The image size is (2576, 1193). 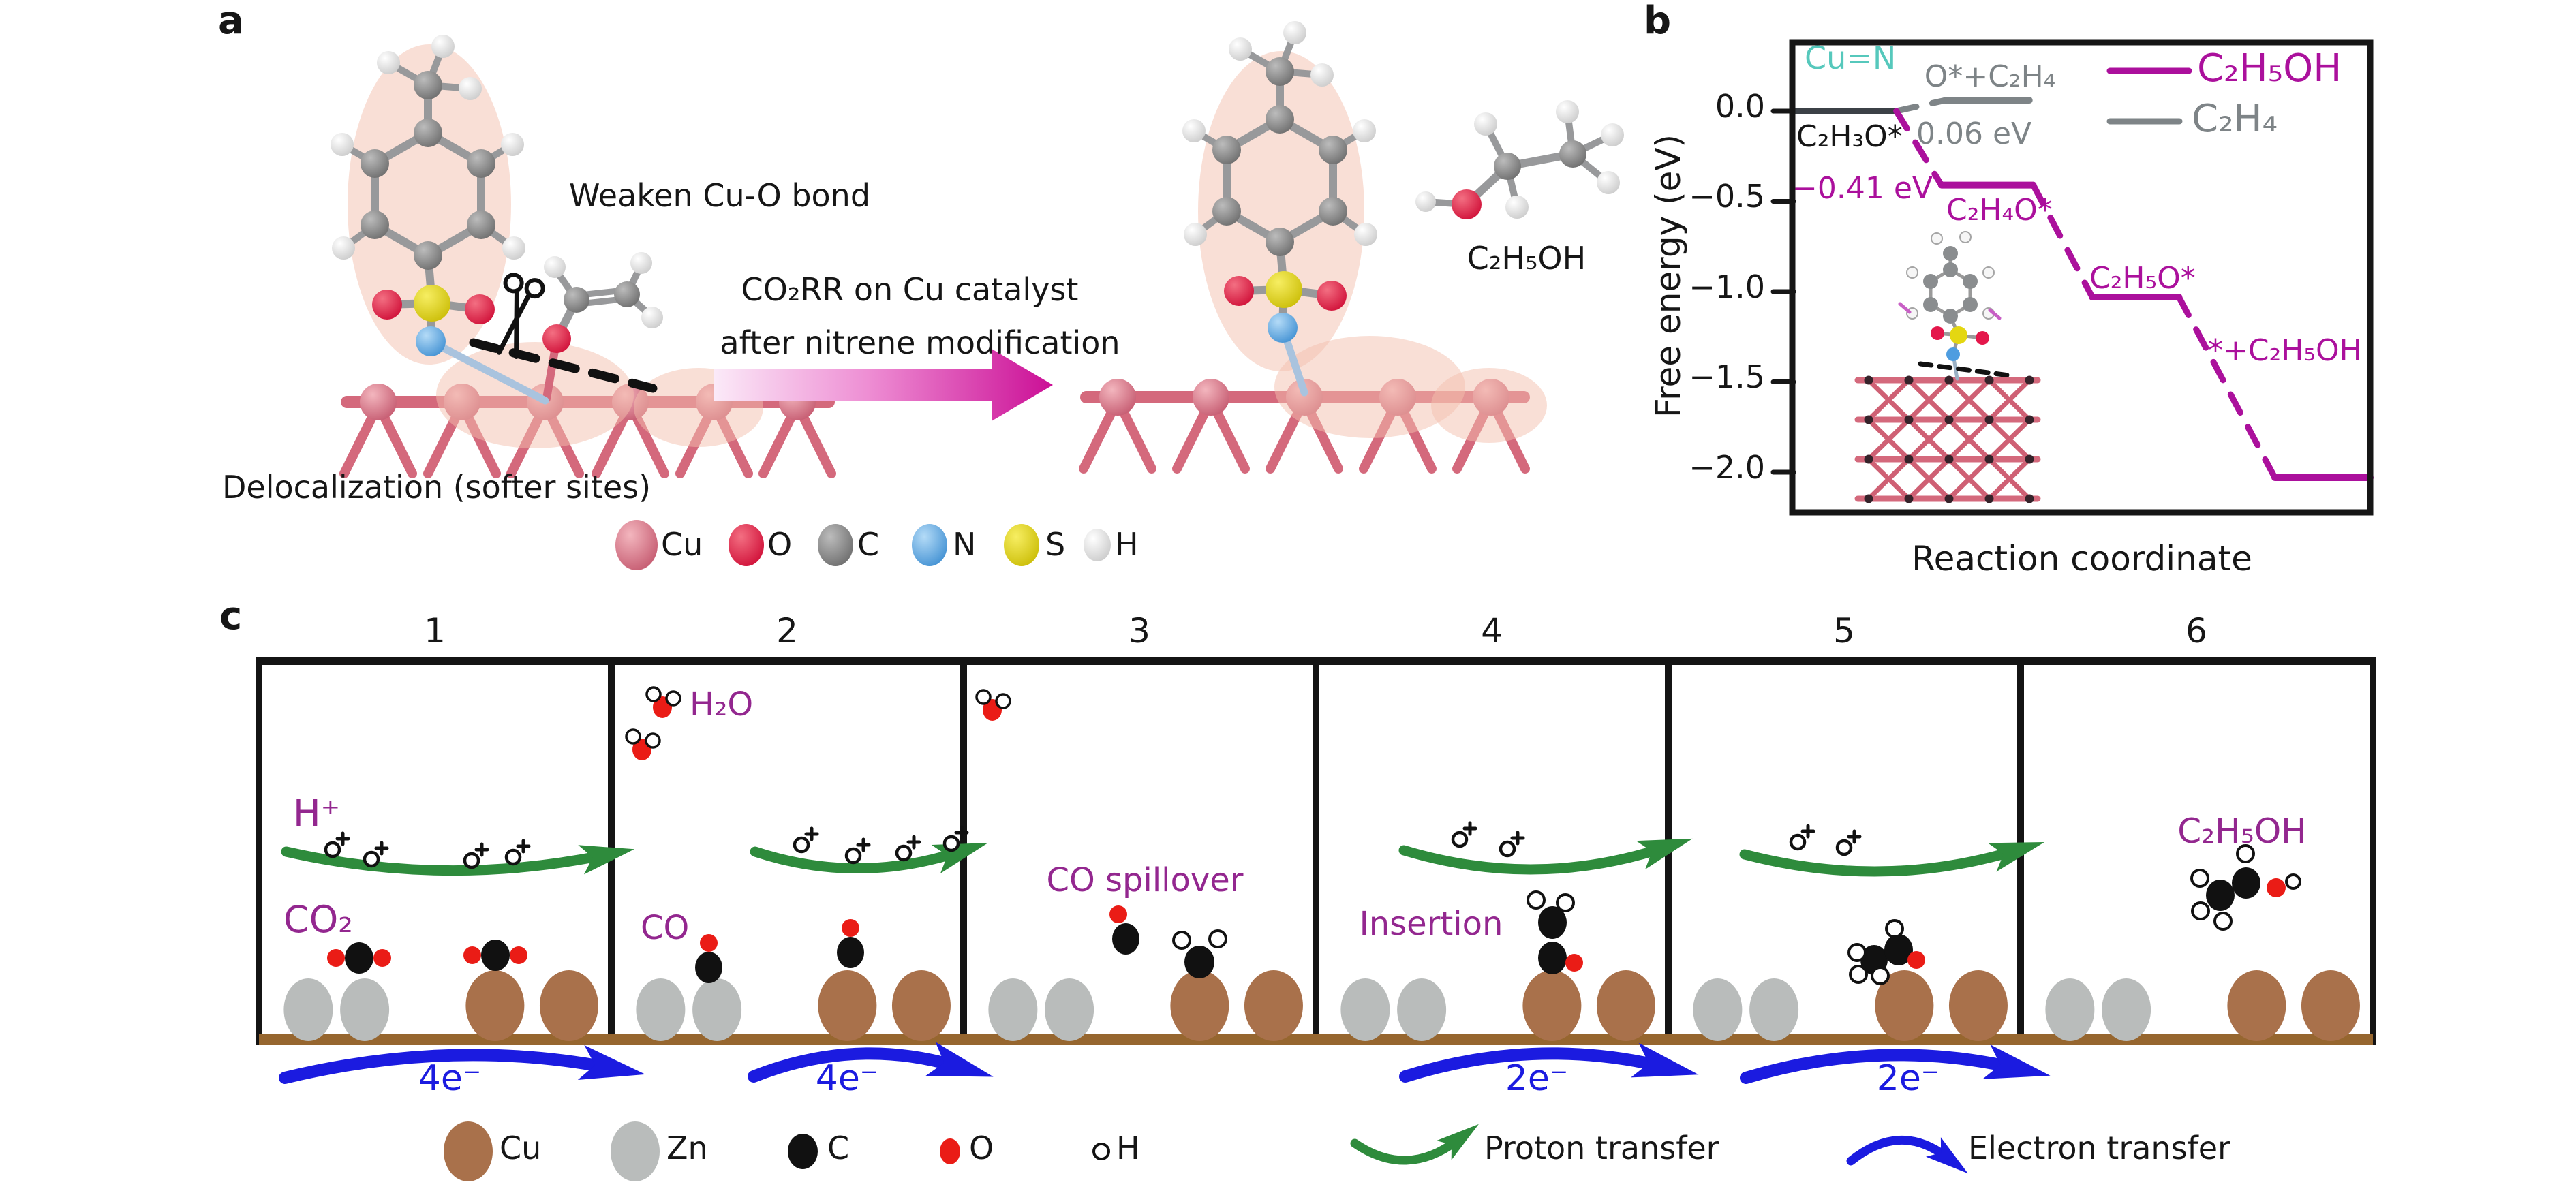 I want to click on co-spillover-label: CO spillover, so click(x=1145, y=880).